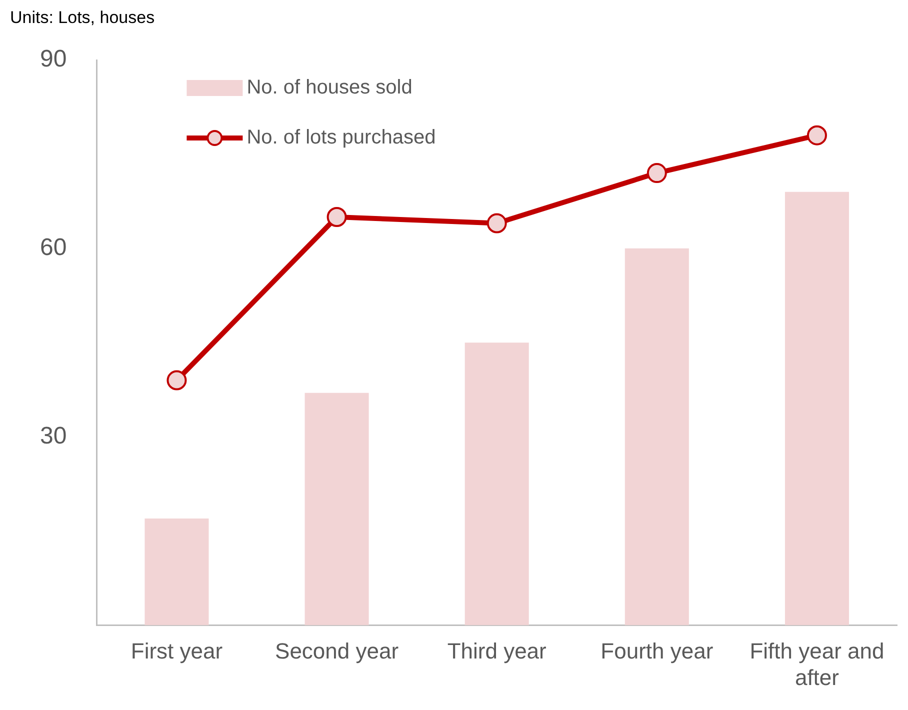 This screenshot has width=908, height=710. What do you see at coordinates (329, 87) in the screenshot?
I see `legend-label: No. of houses sold` at bounding box center [329, 87].